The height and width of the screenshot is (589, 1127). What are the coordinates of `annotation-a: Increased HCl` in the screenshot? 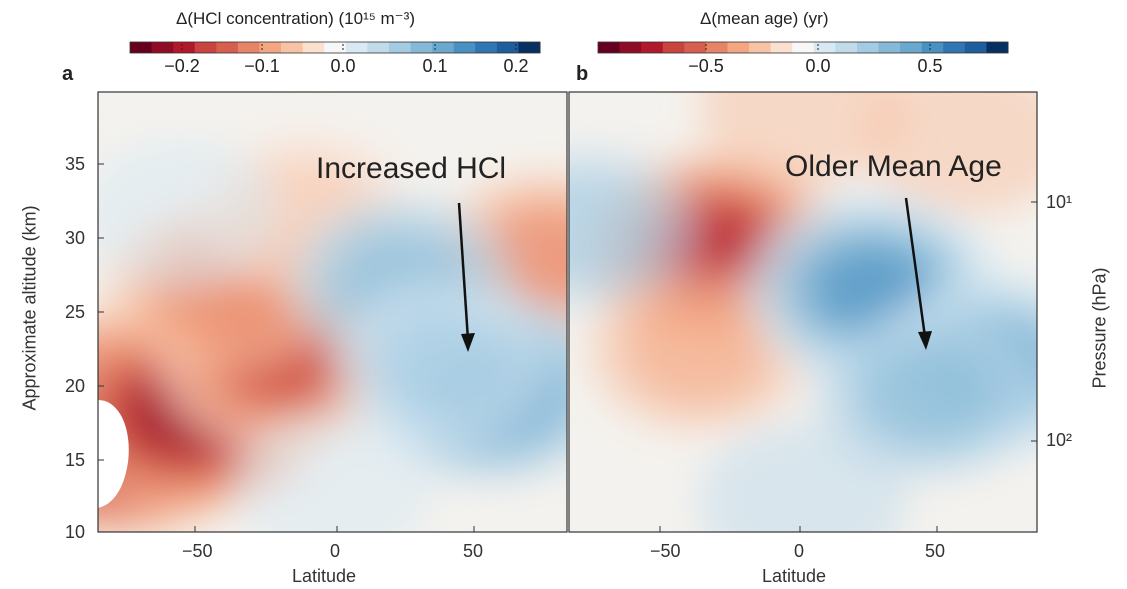 It's located at (411, 168).